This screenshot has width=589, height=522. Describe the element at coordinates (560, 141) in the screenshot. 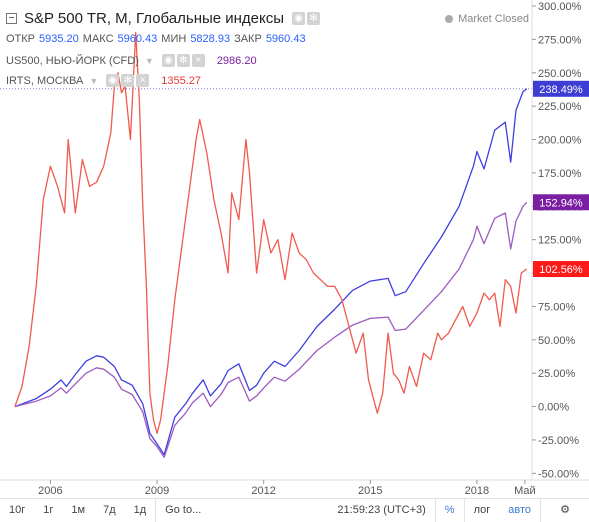

I see `y-tick-label: 200.00%` at that location.